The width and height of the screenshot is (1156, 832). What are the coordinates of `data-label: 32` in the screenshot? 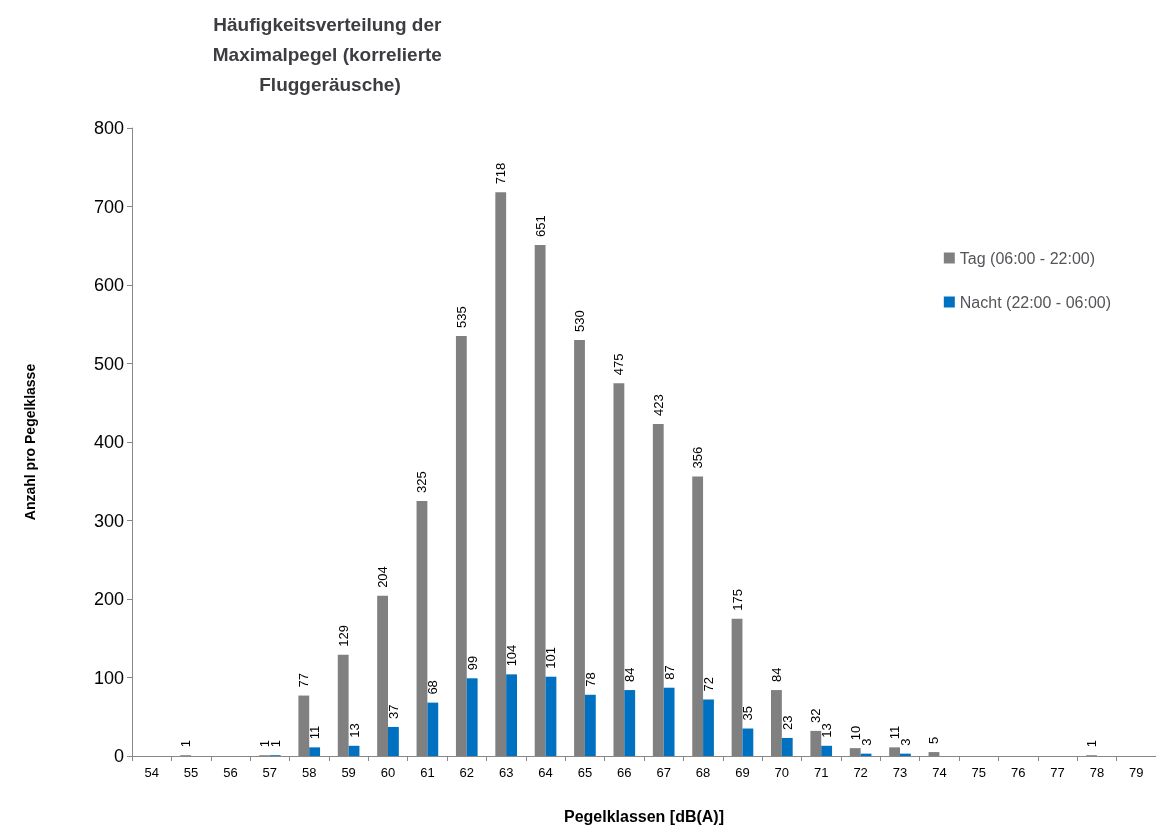 It's located at (816, 715).